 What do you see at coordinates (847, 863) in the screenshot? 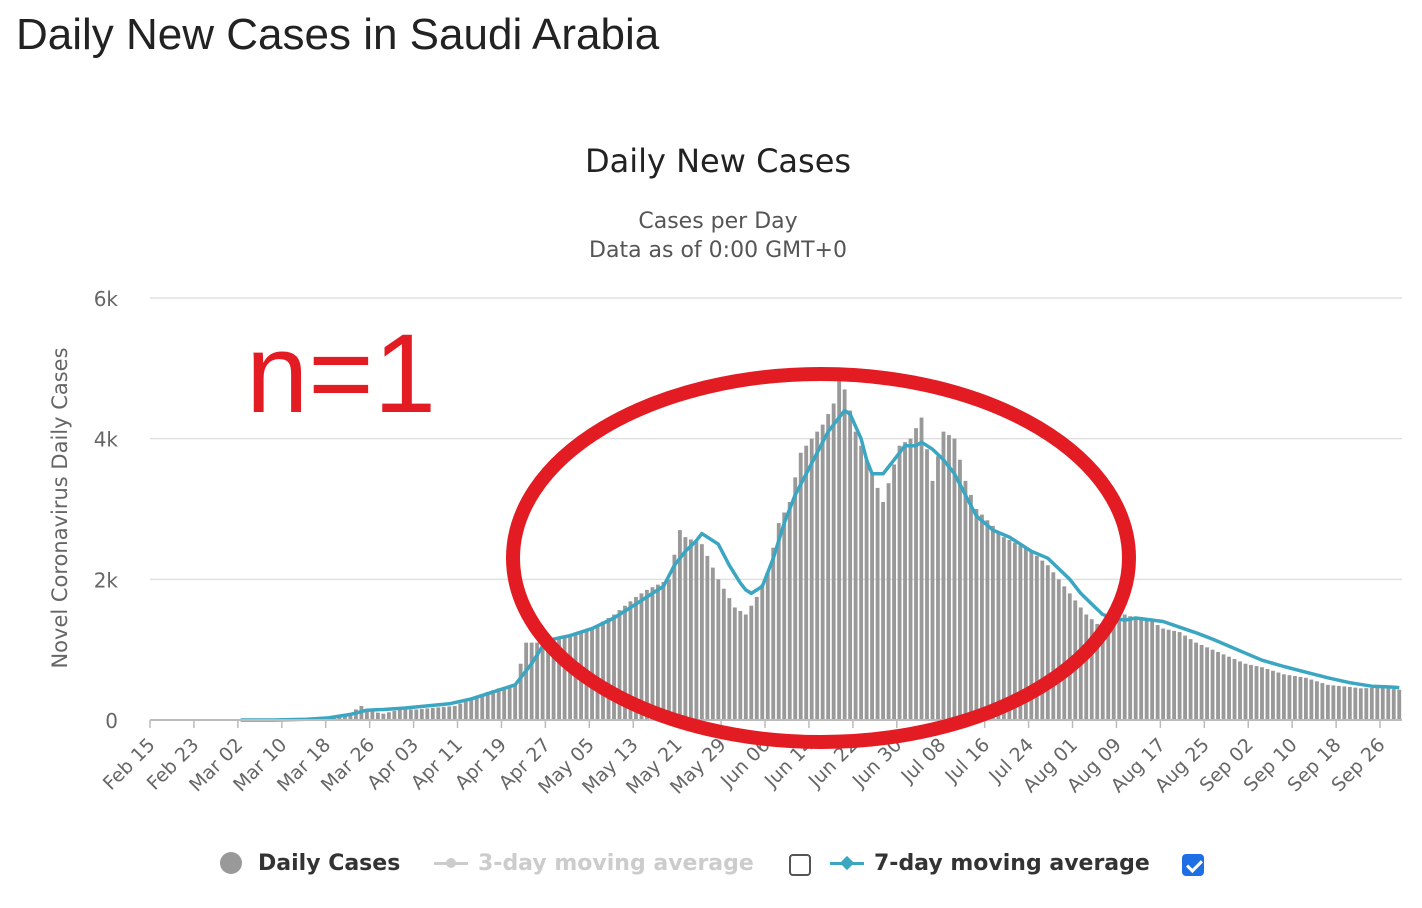
I see `legend-line-diamond-icon` at bounding box center [847, 863].